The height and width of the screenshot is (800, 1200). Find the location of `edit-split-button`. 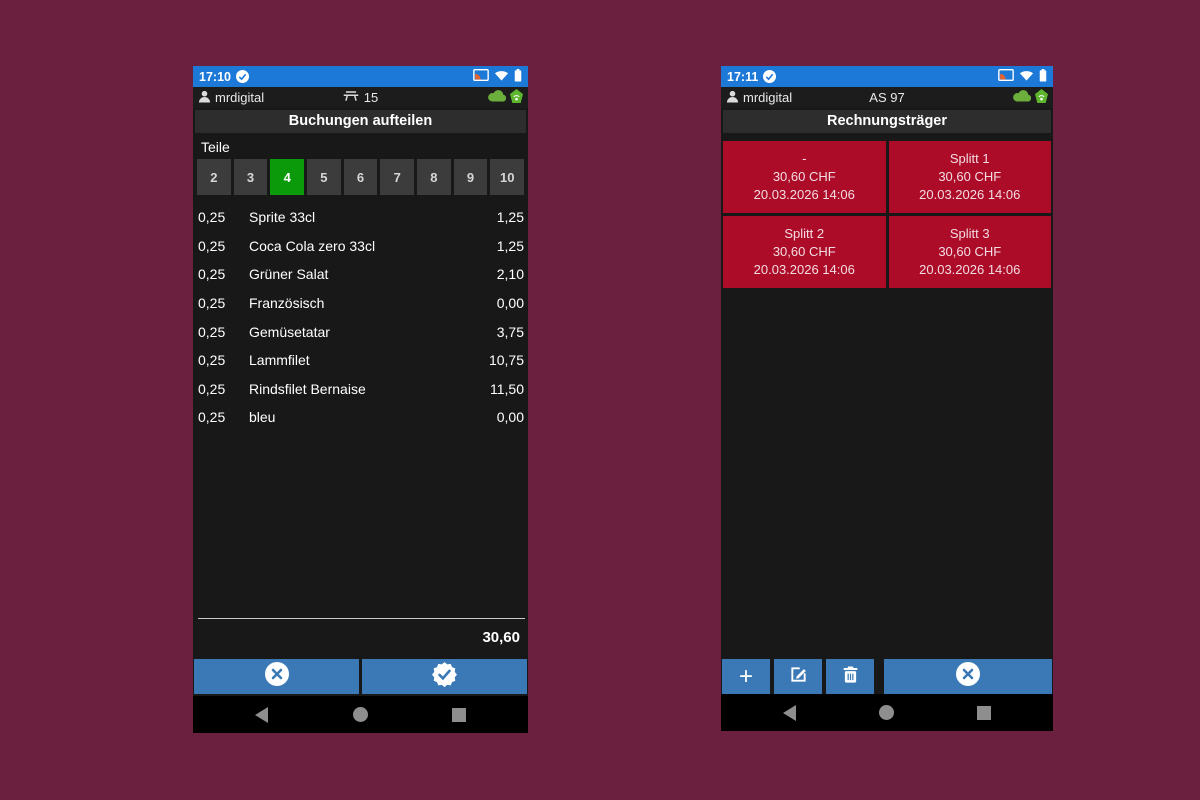

edit-split-button is located at coordinates (798, 676).